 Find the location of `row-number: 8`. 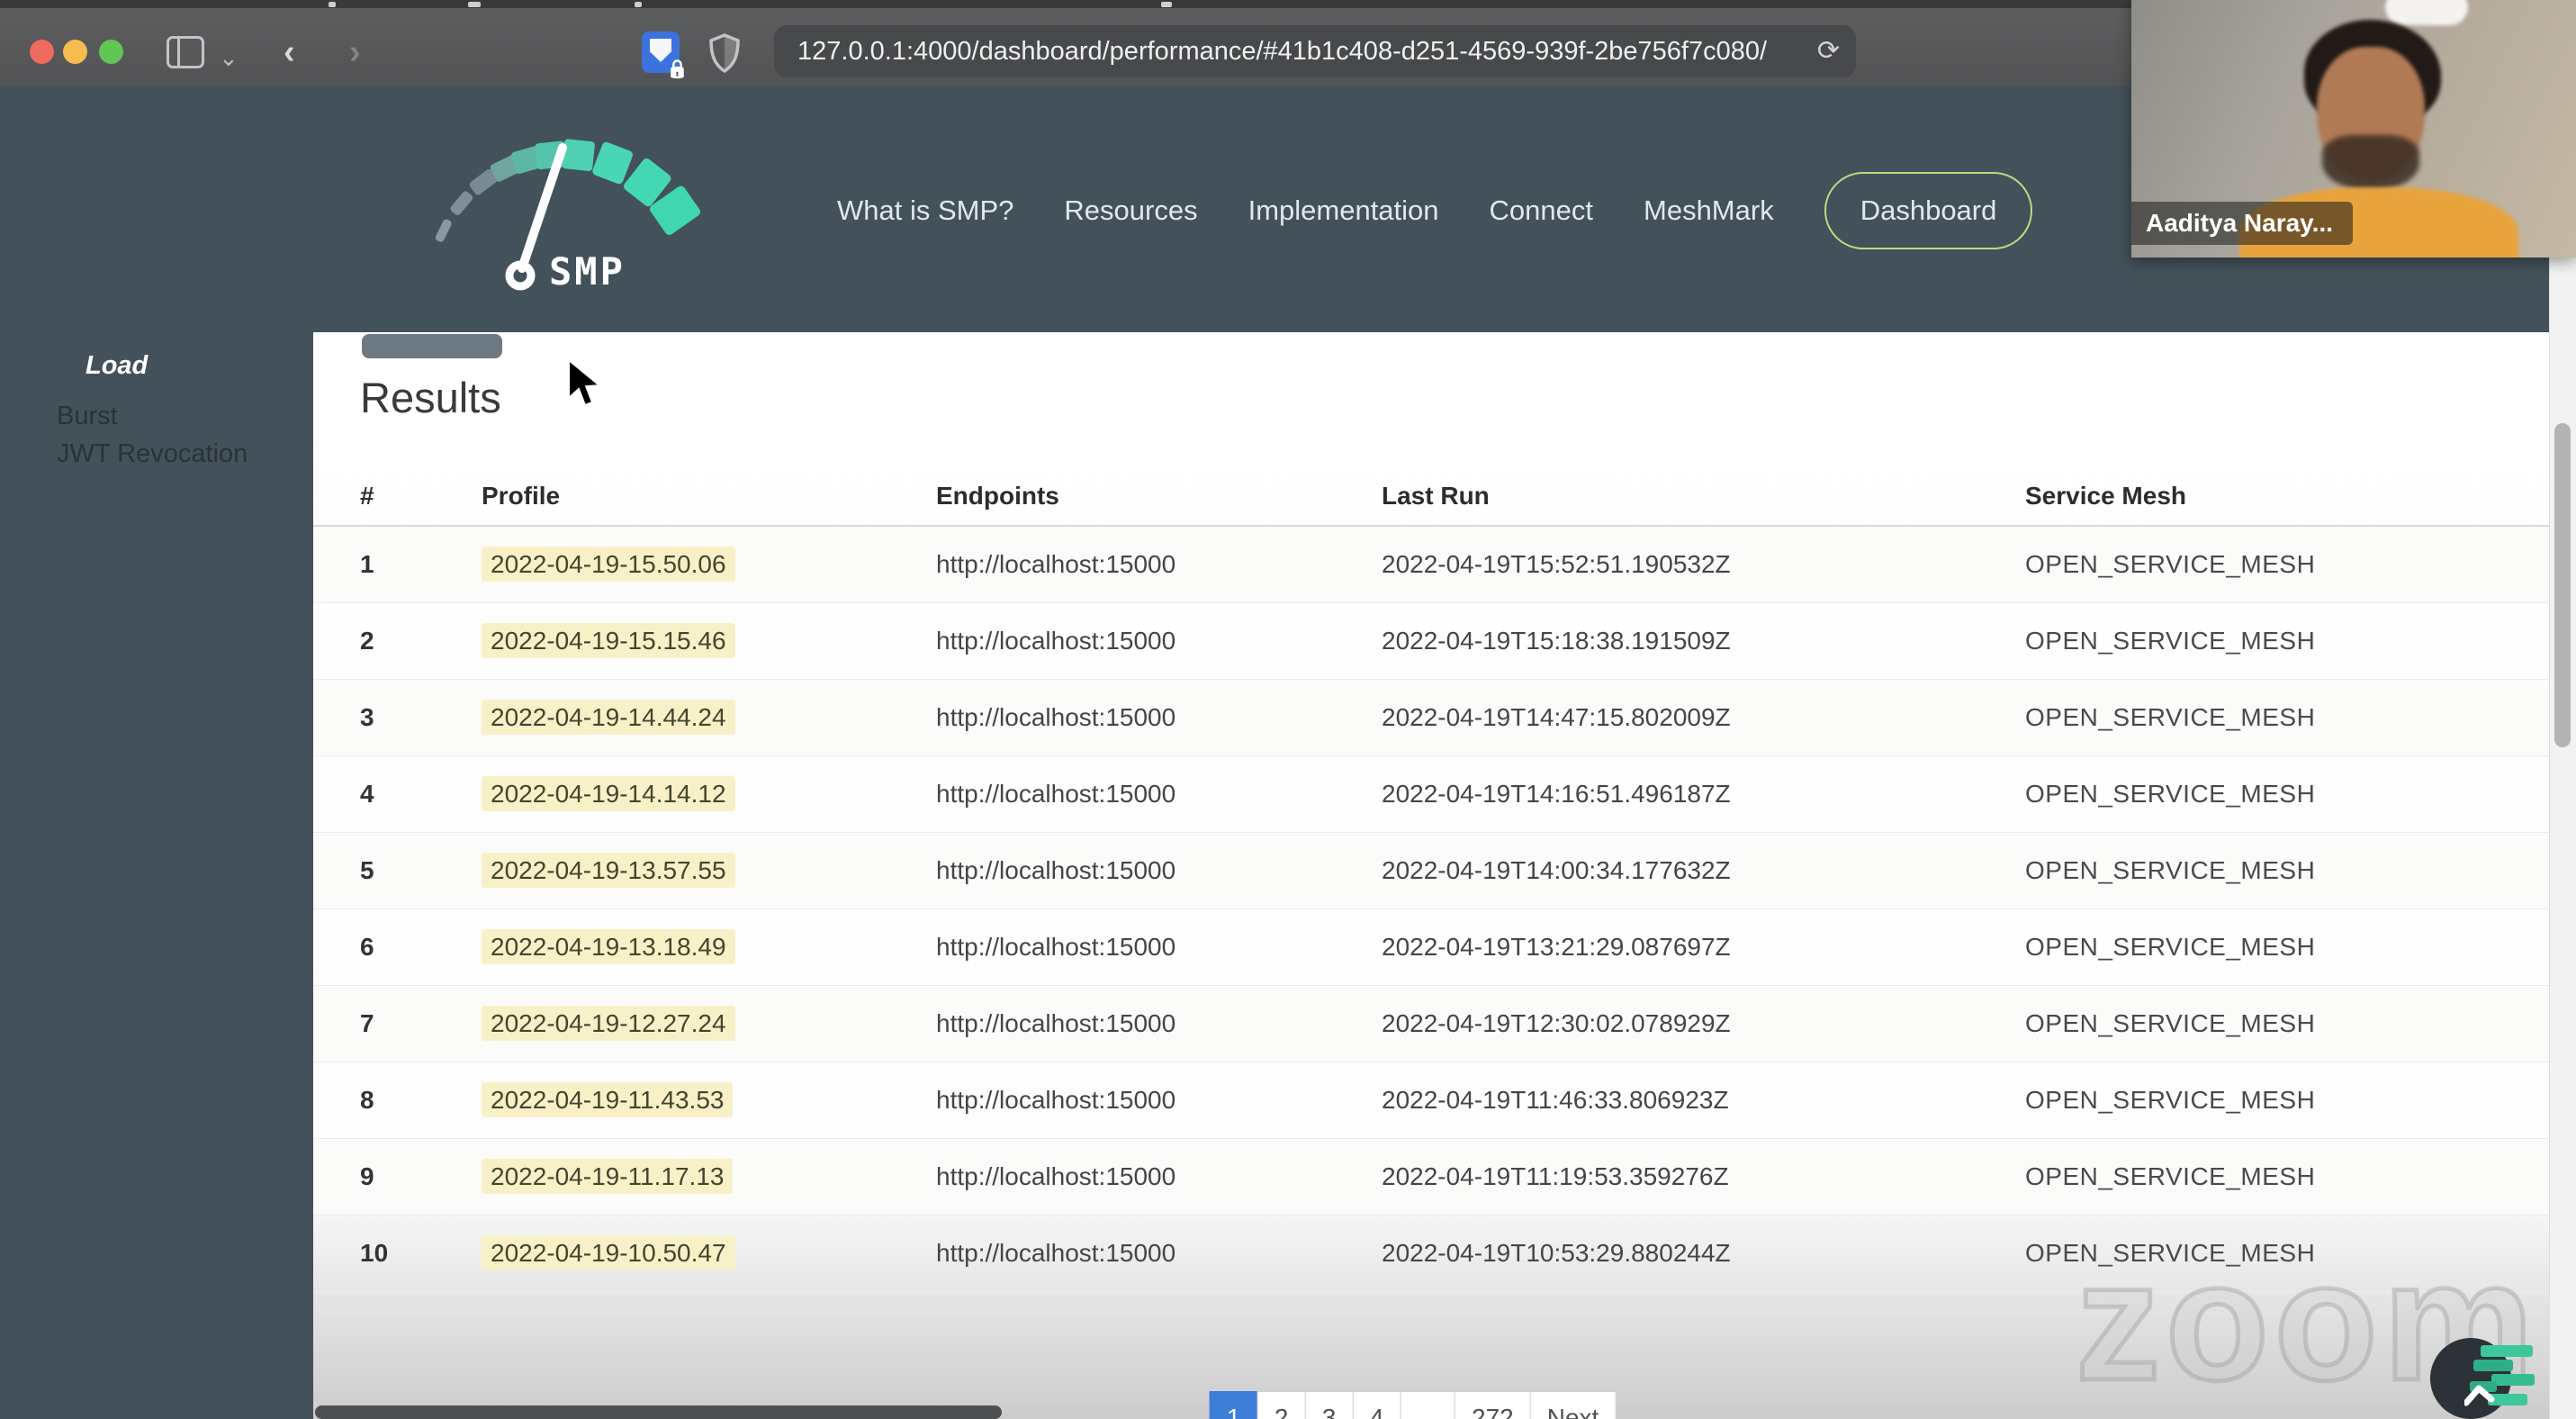

row-number: 8 is located at coordinates (367, 1100).